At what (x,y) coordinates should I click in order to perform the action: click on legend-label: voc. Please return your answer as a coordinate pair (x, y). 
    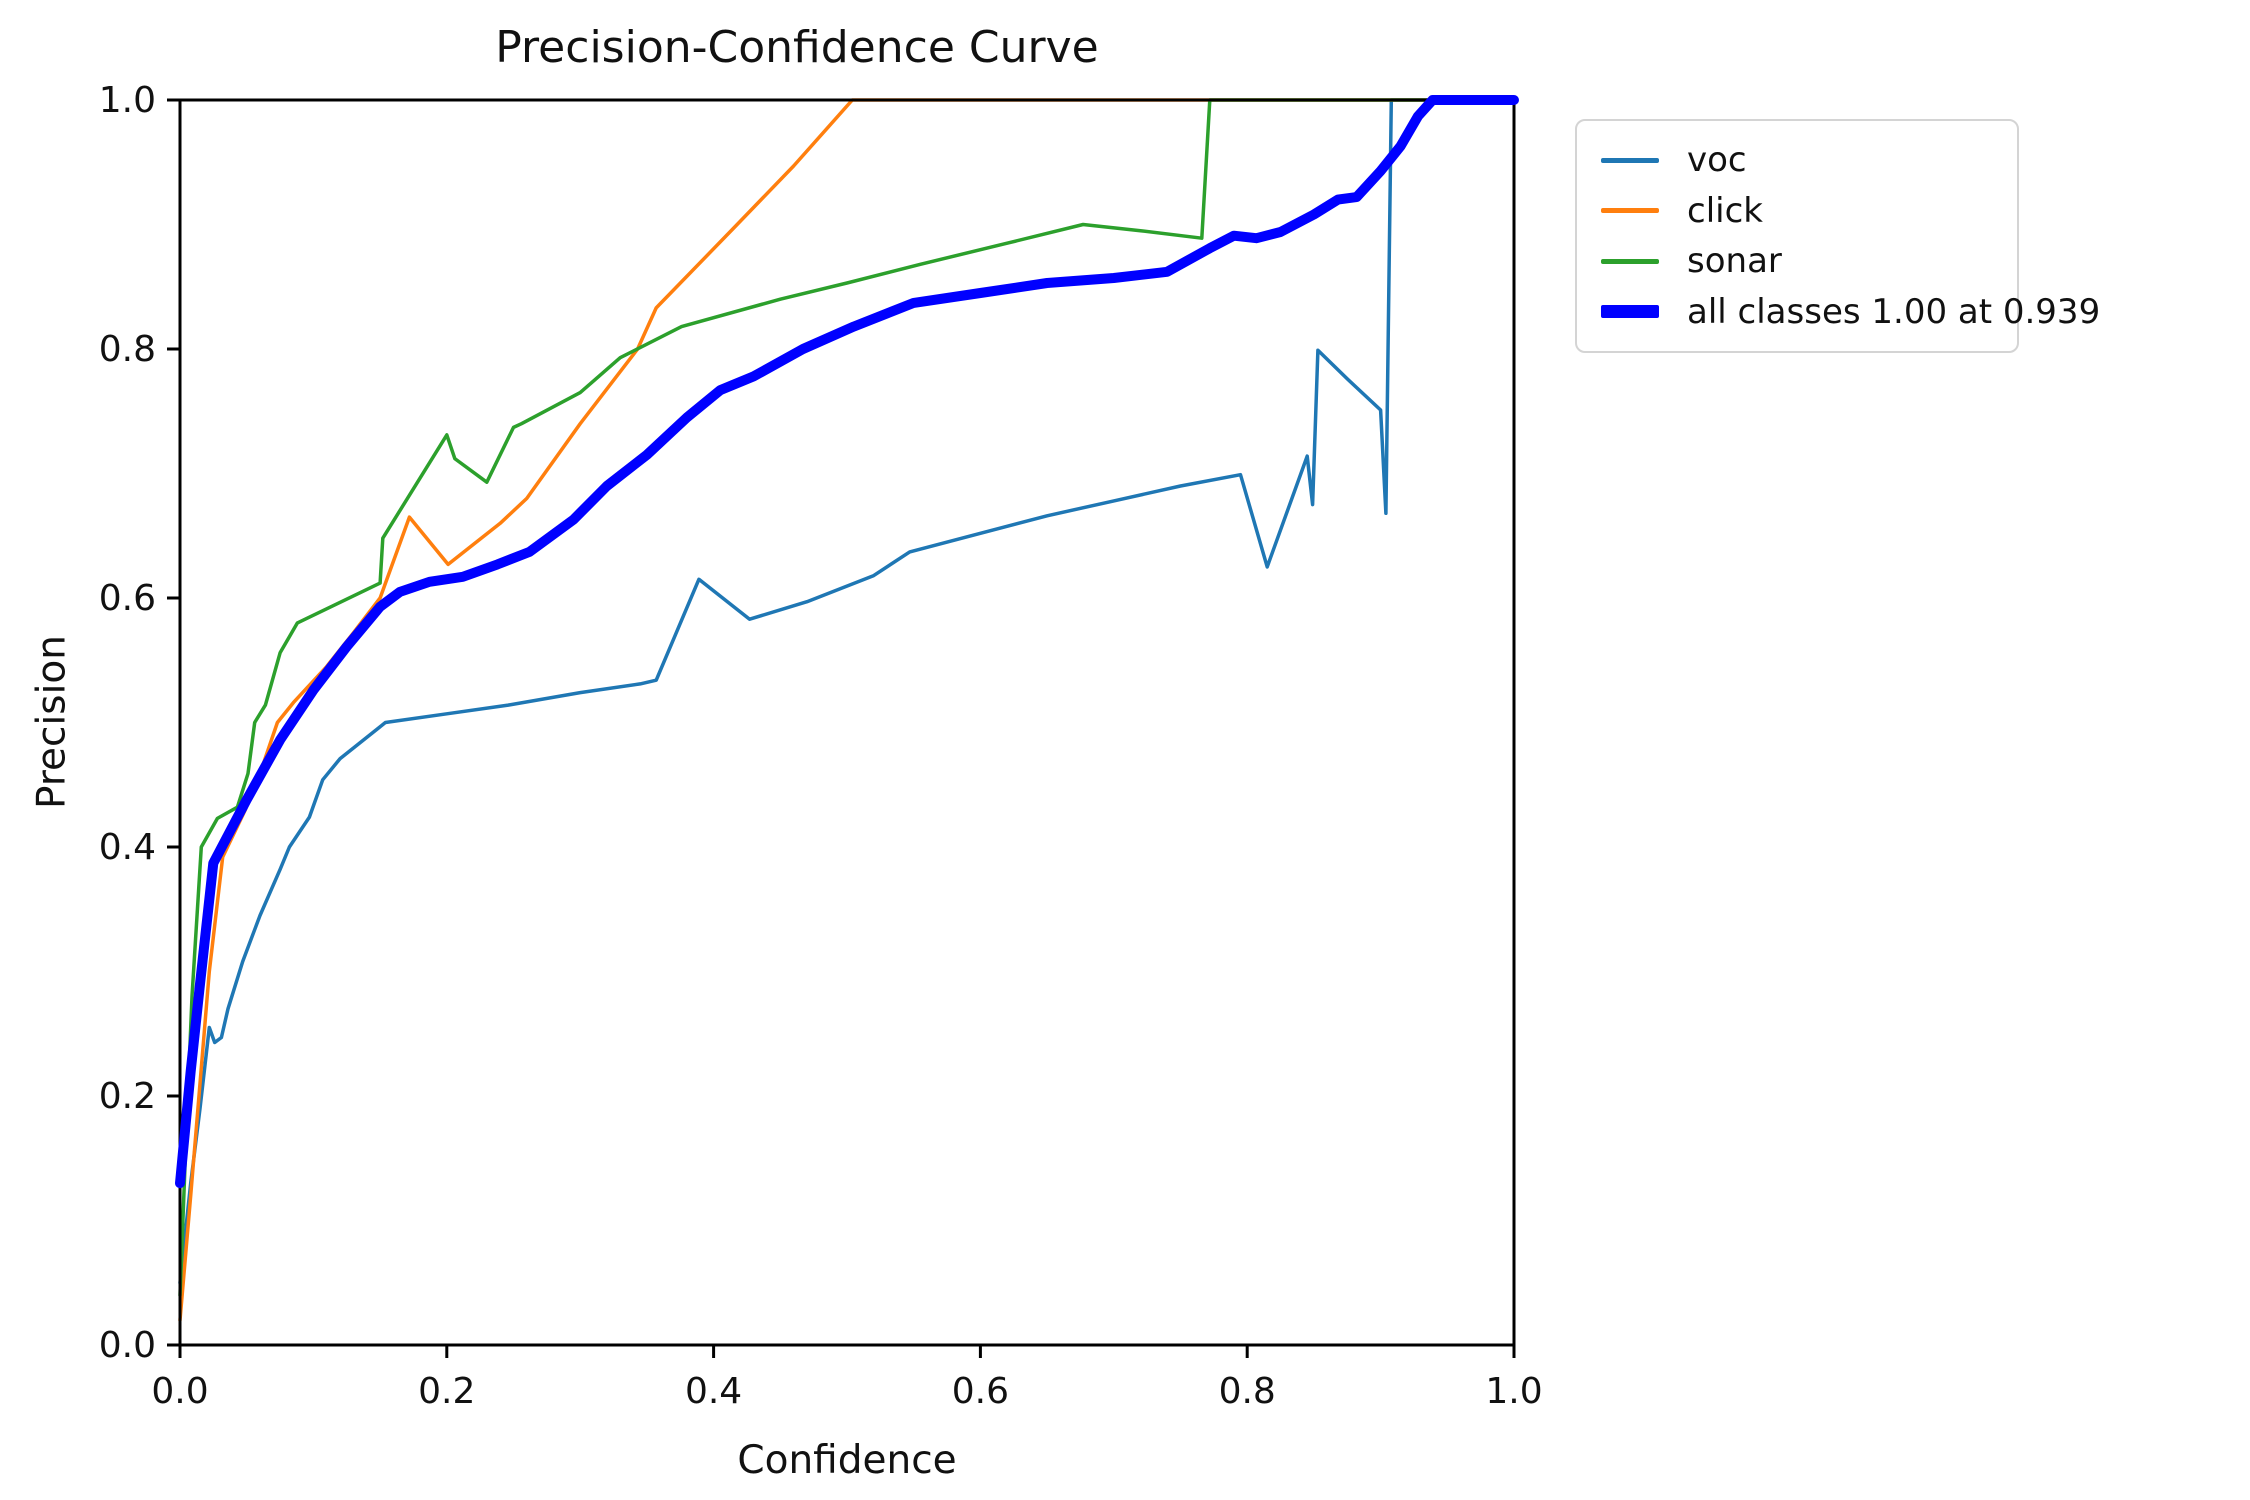
    Looking at the image, I should click on (1717, 160).